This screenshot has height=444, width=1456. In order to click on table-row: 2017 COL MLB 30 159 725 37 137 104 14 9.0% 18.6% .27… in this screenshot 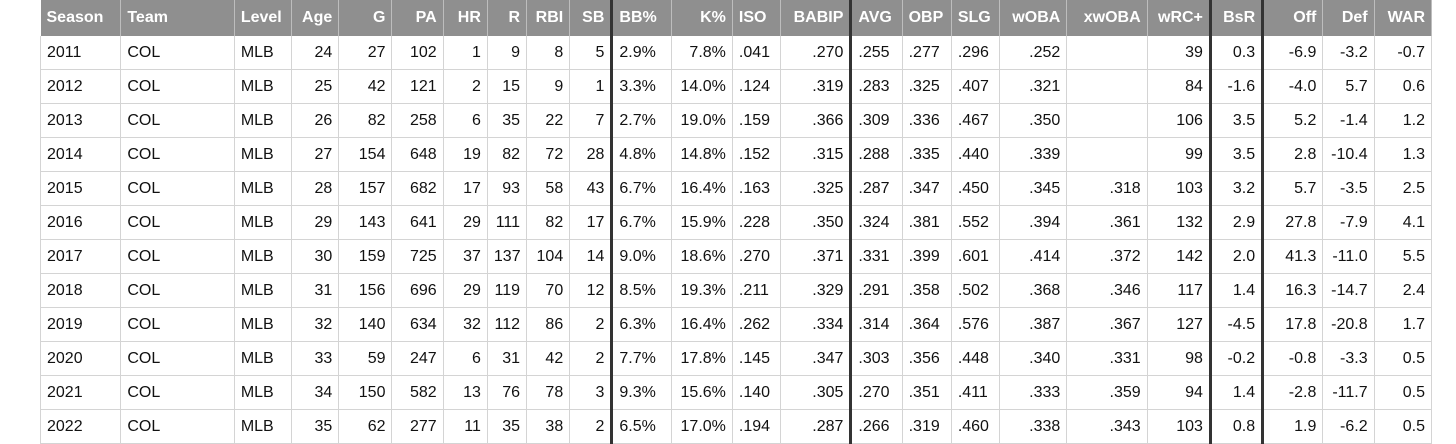, I will do `click(736, 256)`.